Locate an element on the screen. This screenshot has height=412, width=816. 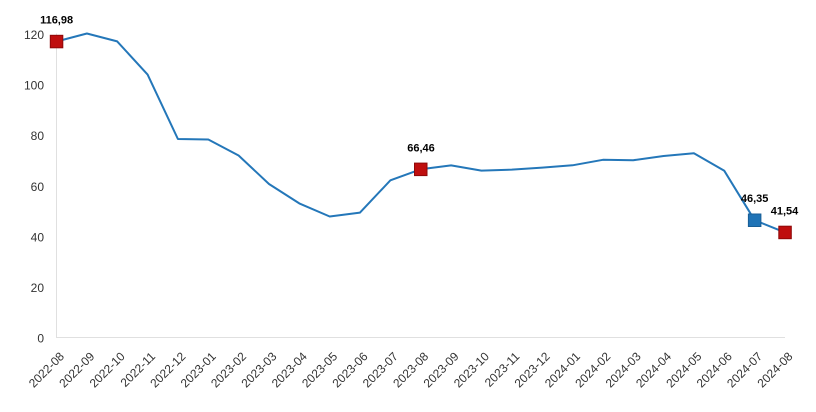
svg-text: 41,54 is located at coordinates (785, 212).